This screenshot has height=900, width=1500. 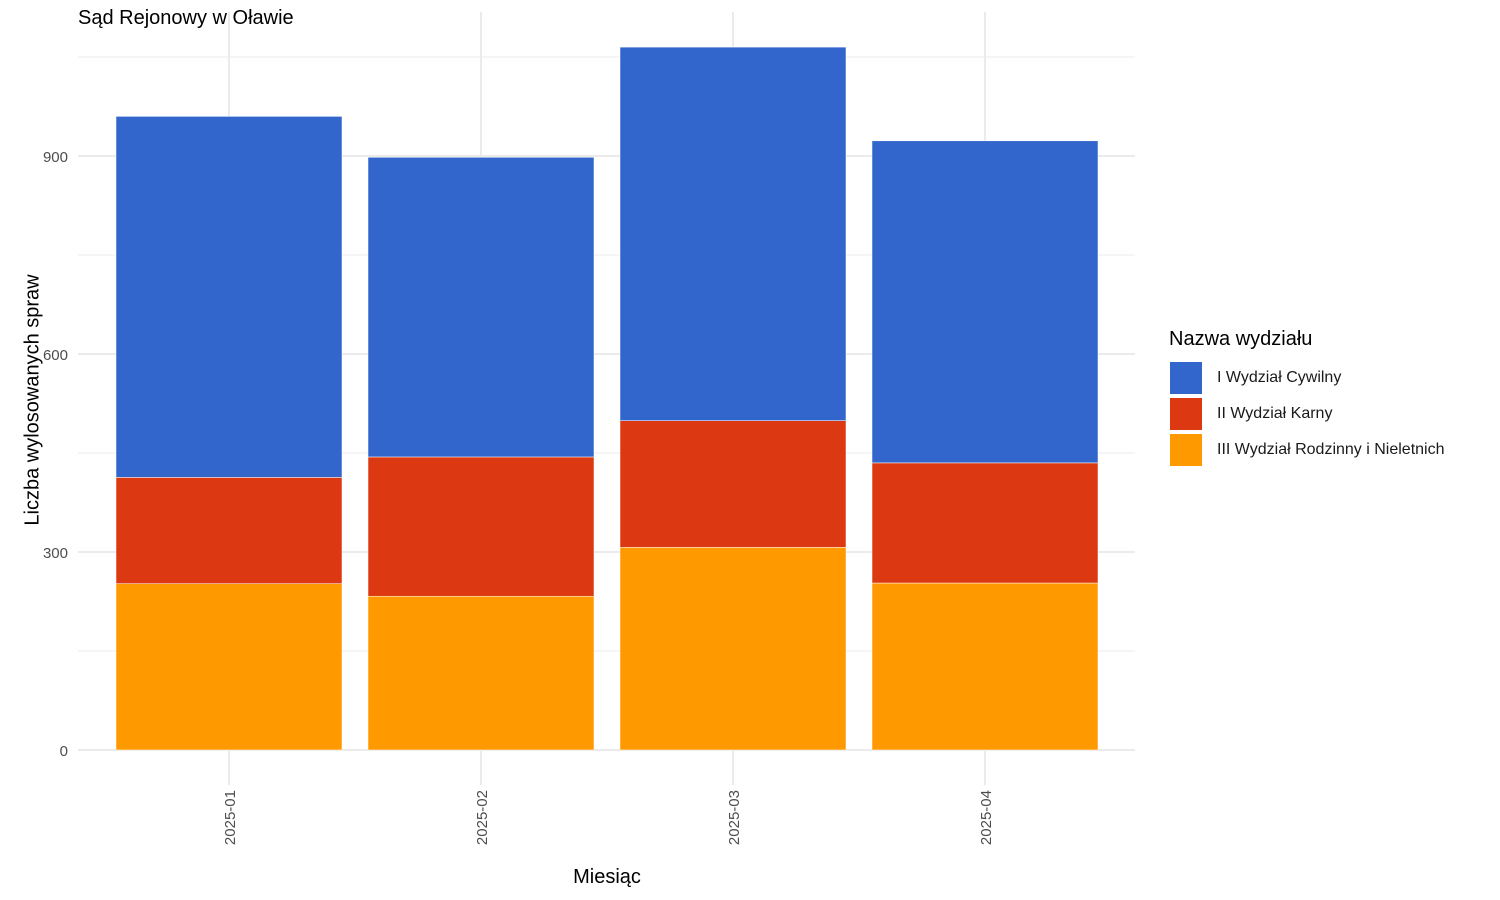 What do you see at coordinates (55, 355) in the screenshot?
I see `y-tick-label: 600` at bounding box center [55, 355].